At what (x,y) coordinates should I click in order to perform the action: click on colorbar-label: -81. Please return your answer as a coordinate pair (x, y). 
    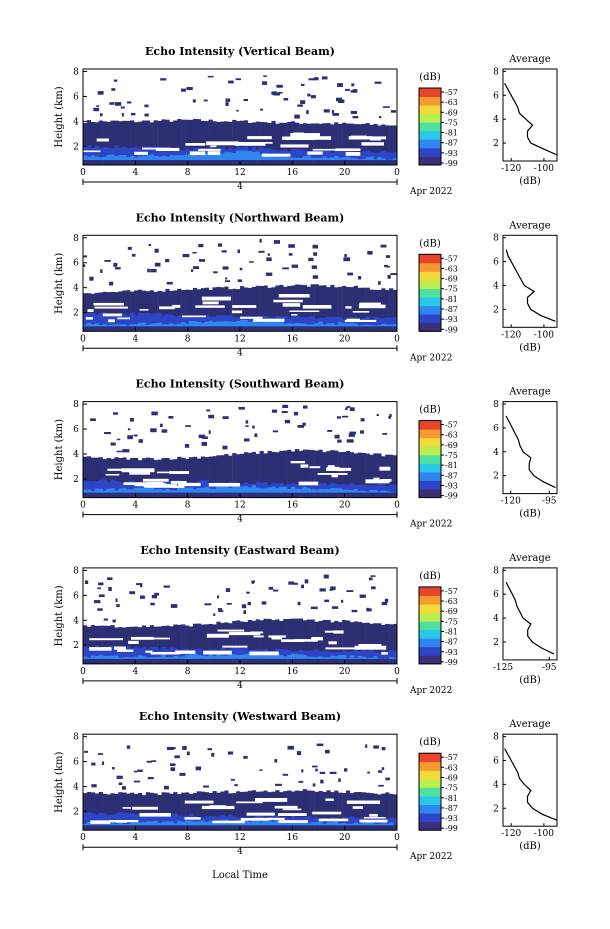
    Looking at the image, I should click on (451, 798).